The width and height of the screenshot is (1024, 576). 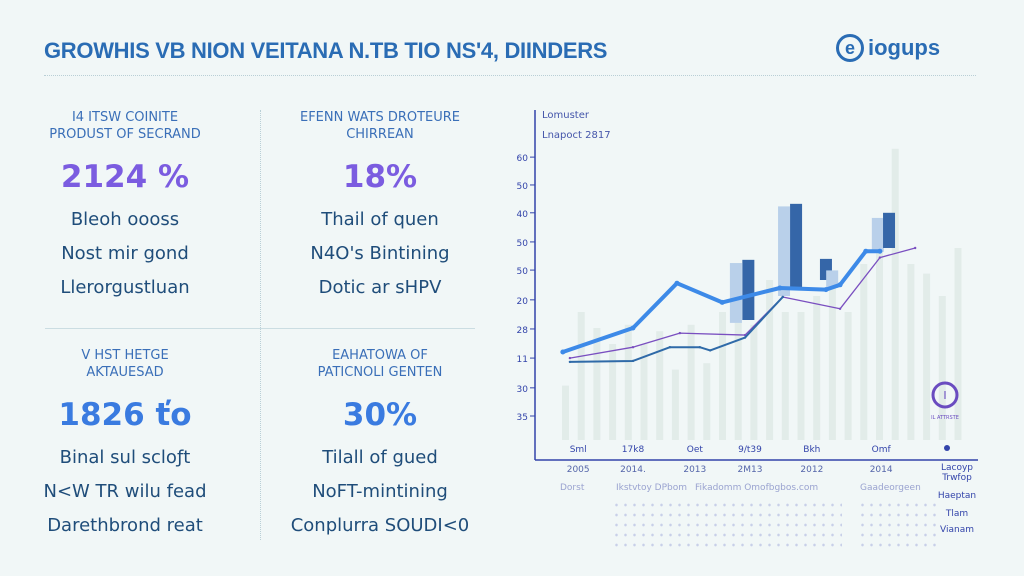 What do you see at coordinates (260, 325) in the screenshot?
I see `column-divider` at bounding box center [260, 325].